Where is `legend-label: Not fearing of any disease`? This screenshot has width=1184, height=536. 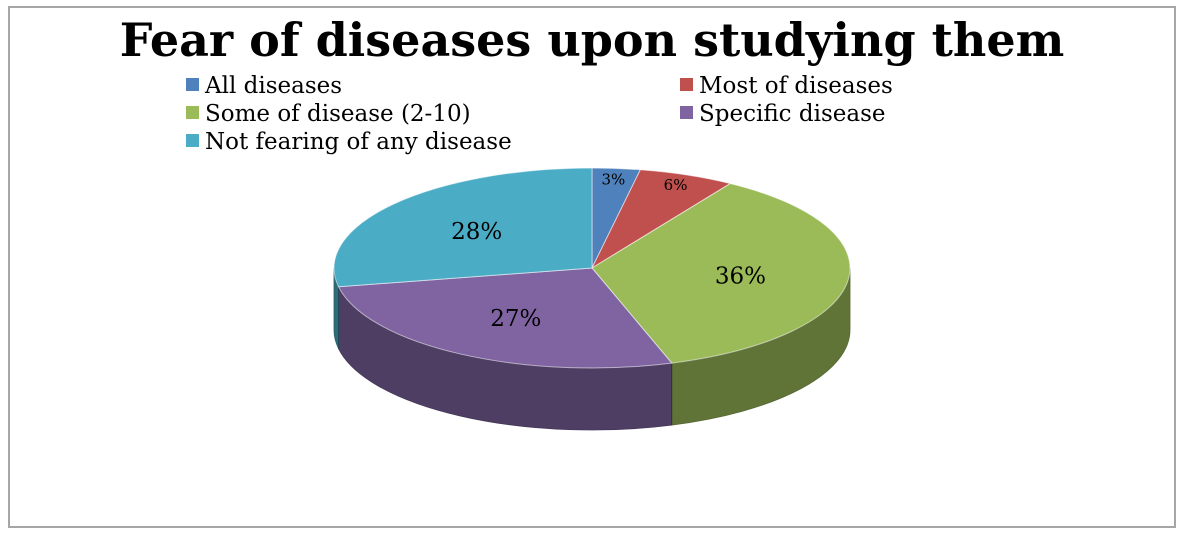 legend-label: Not fearing of any disease is located at coordinates (358, 142).